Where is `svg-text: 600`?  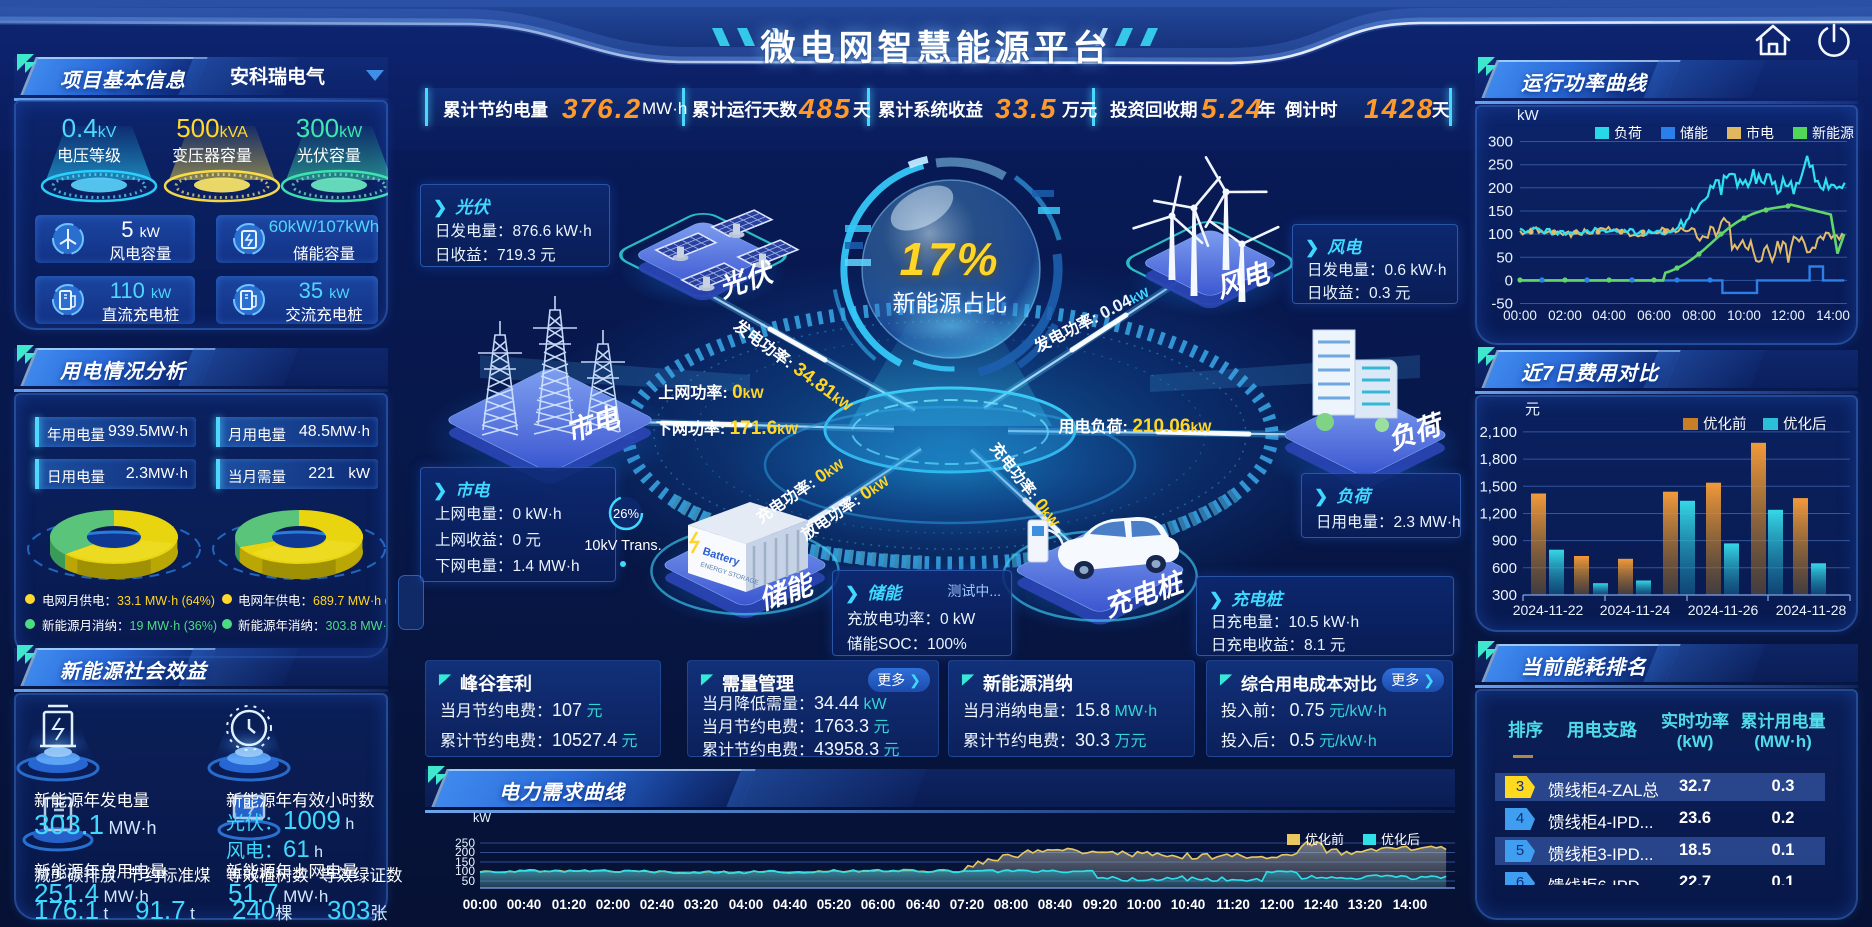
svg-text: 600 is located at coordinates (1504, 568).